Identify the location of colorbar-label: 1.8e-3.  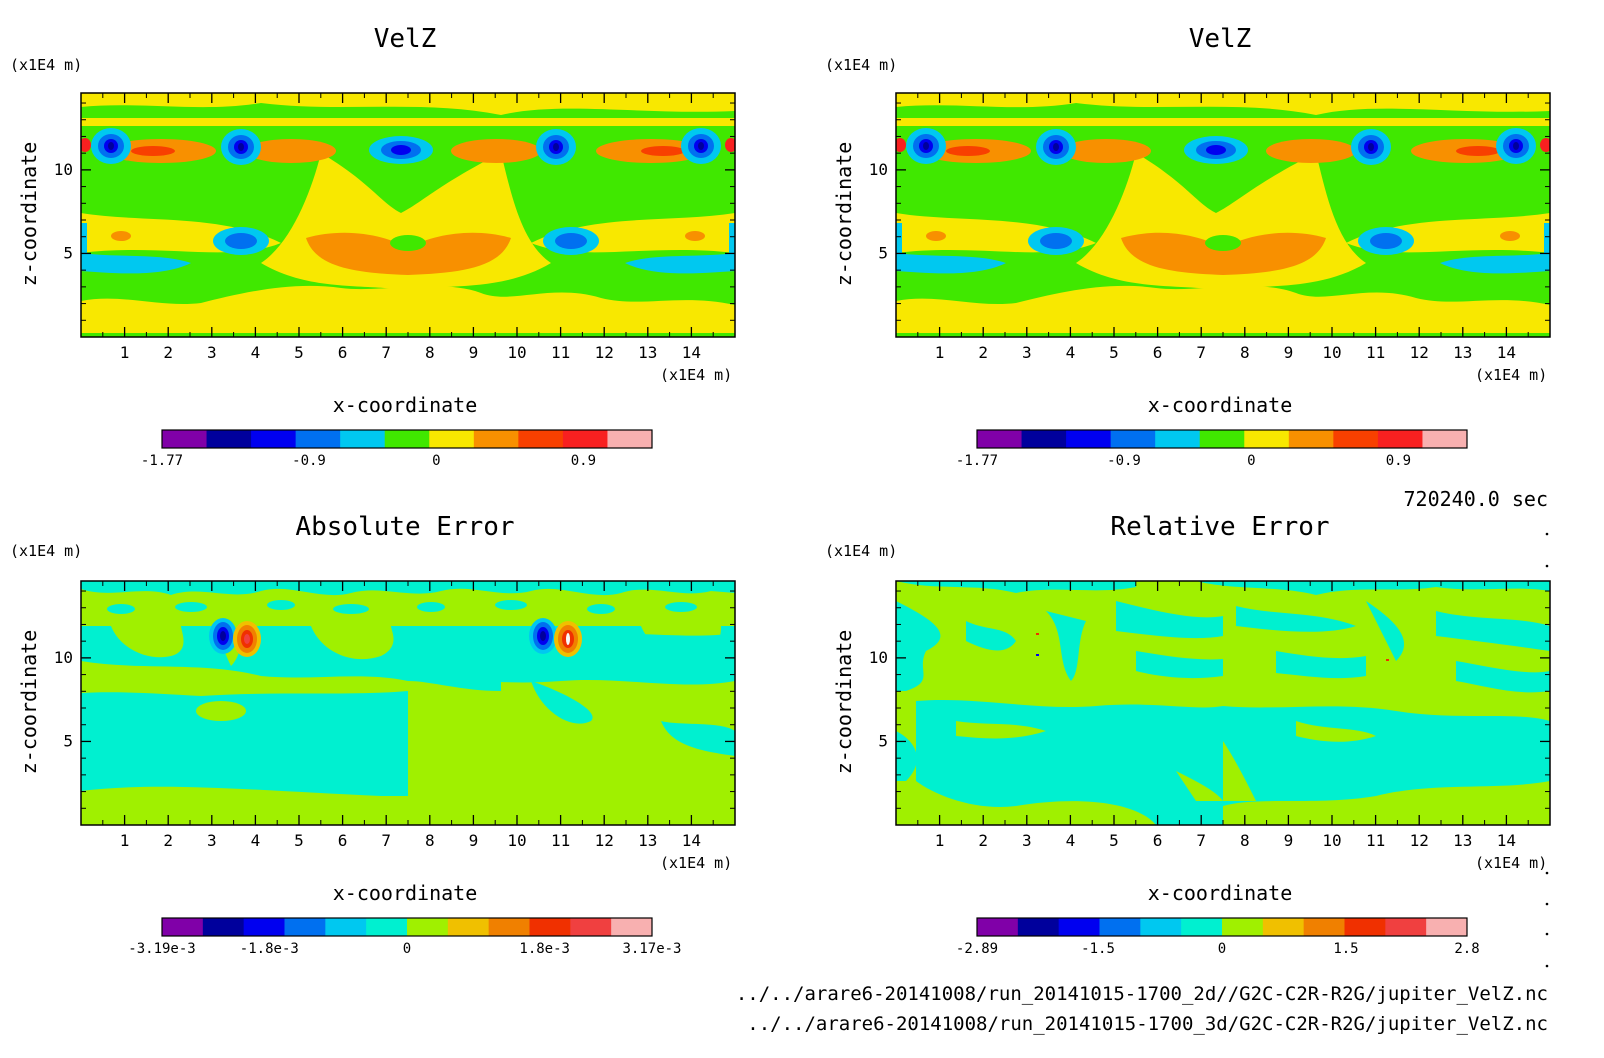
(544, 949).